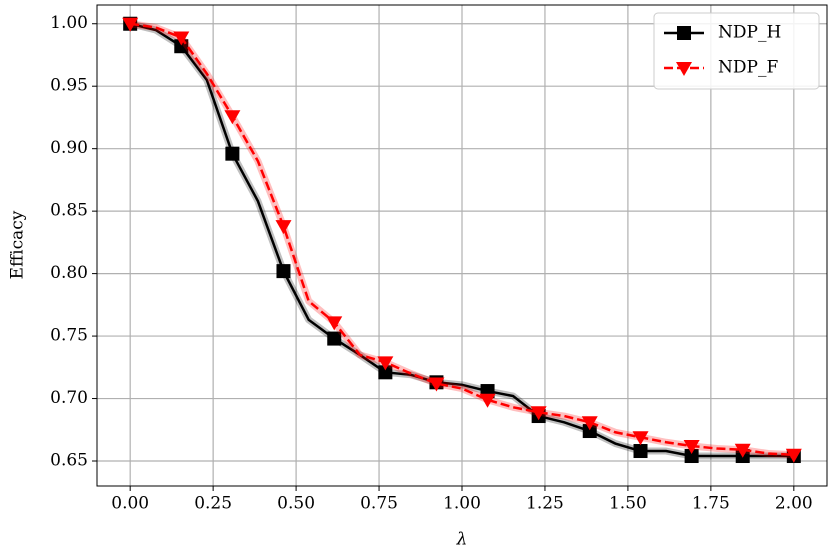 The width and height of the screenshot is (830, 556). Describe the element at coordinates (379, 504) in the screenshot. I see `x-tick-label: 0.75` at that location.